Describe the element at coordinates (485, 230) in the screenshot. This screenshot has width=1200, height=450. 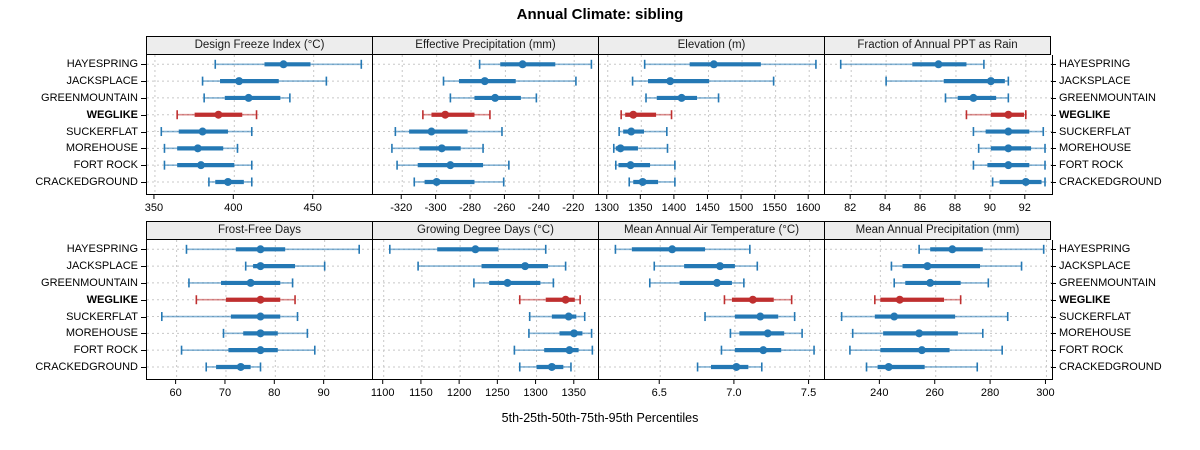
I see `panel-strip-title: Growing Degree Days (°C)` at that location.